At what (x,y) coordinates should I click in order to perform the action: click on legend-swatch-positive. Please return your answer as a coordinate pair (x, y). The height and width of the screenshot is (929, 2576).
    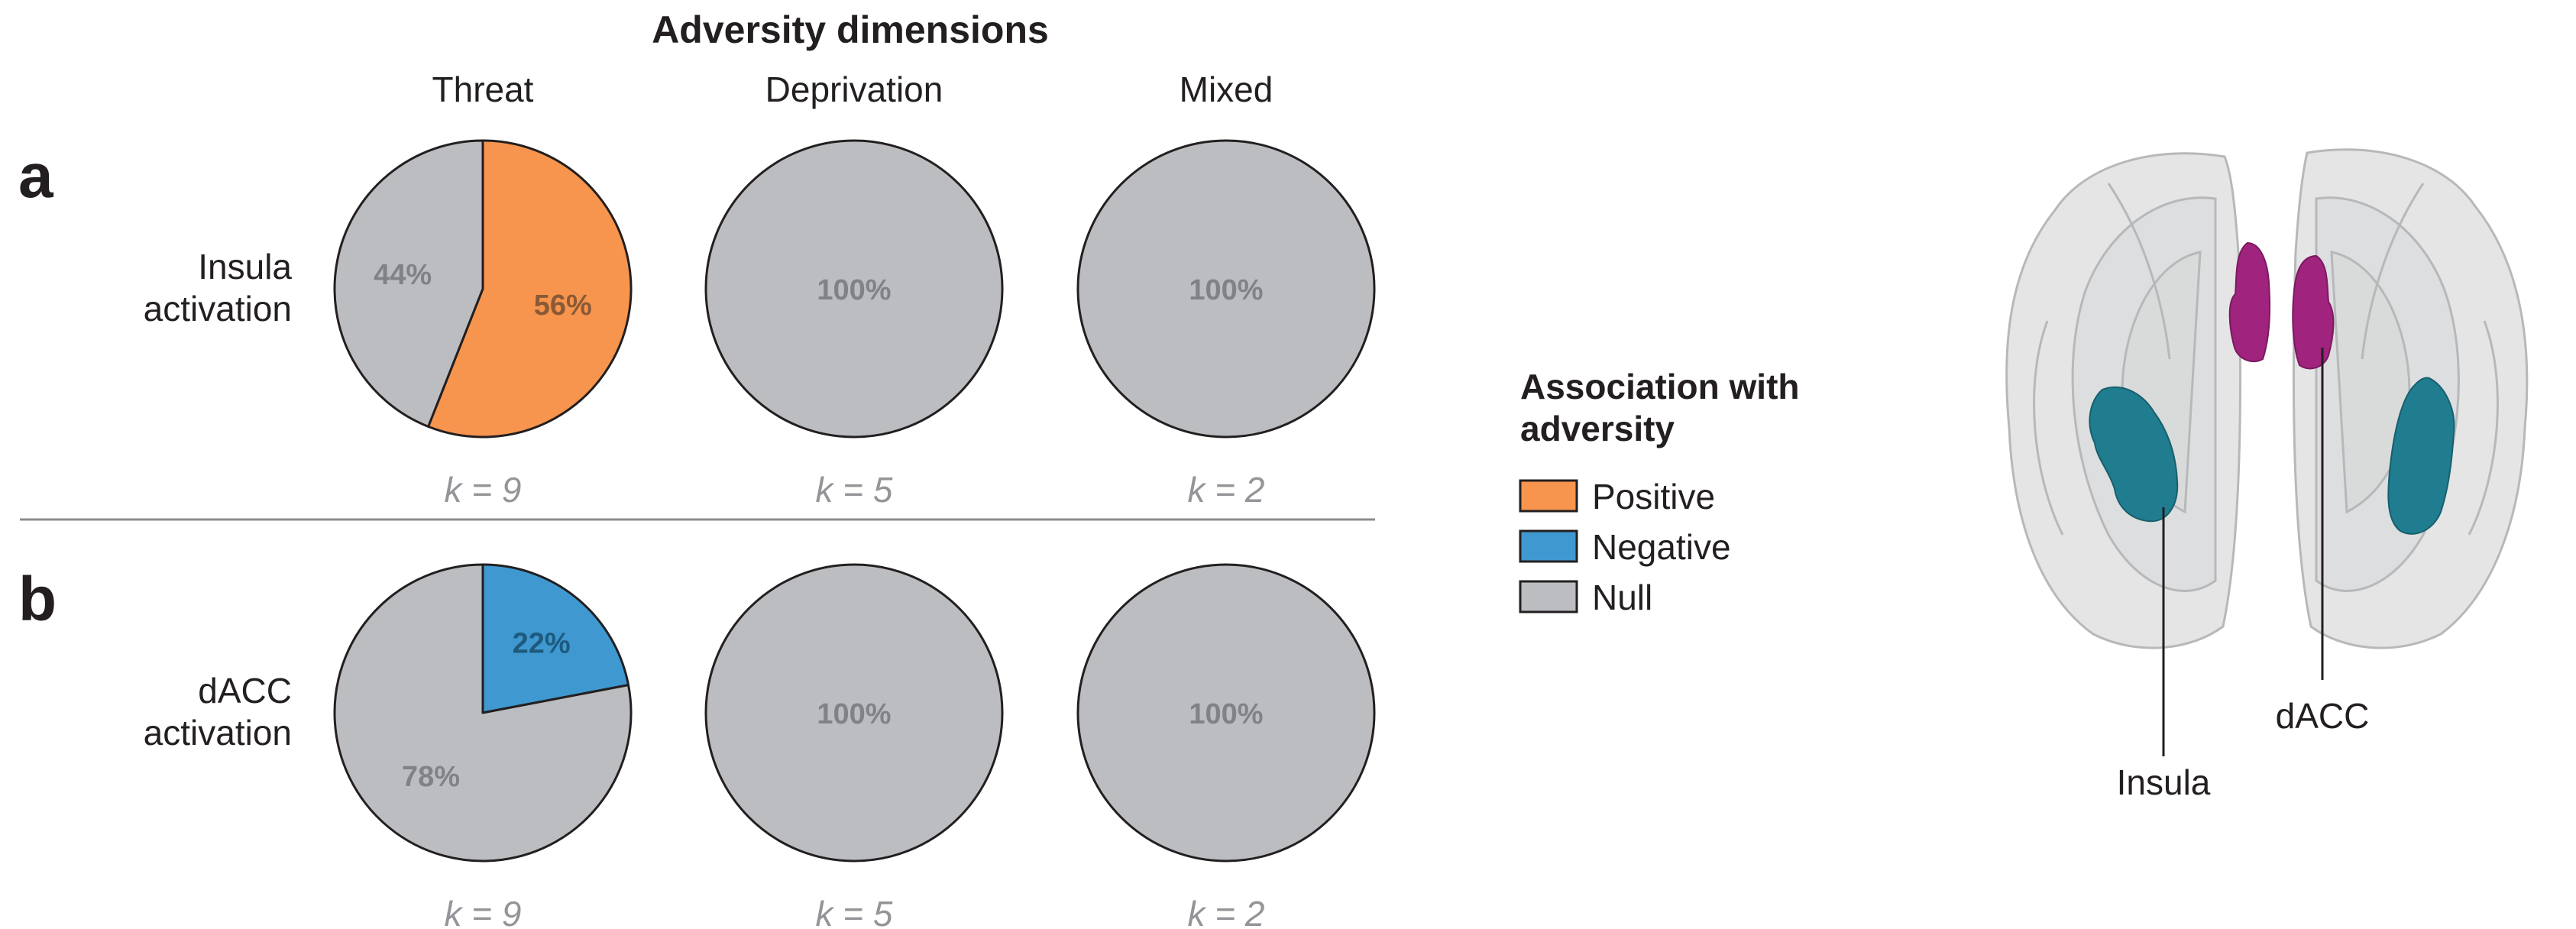
    Looking at the image, I should click on (1548, 496).